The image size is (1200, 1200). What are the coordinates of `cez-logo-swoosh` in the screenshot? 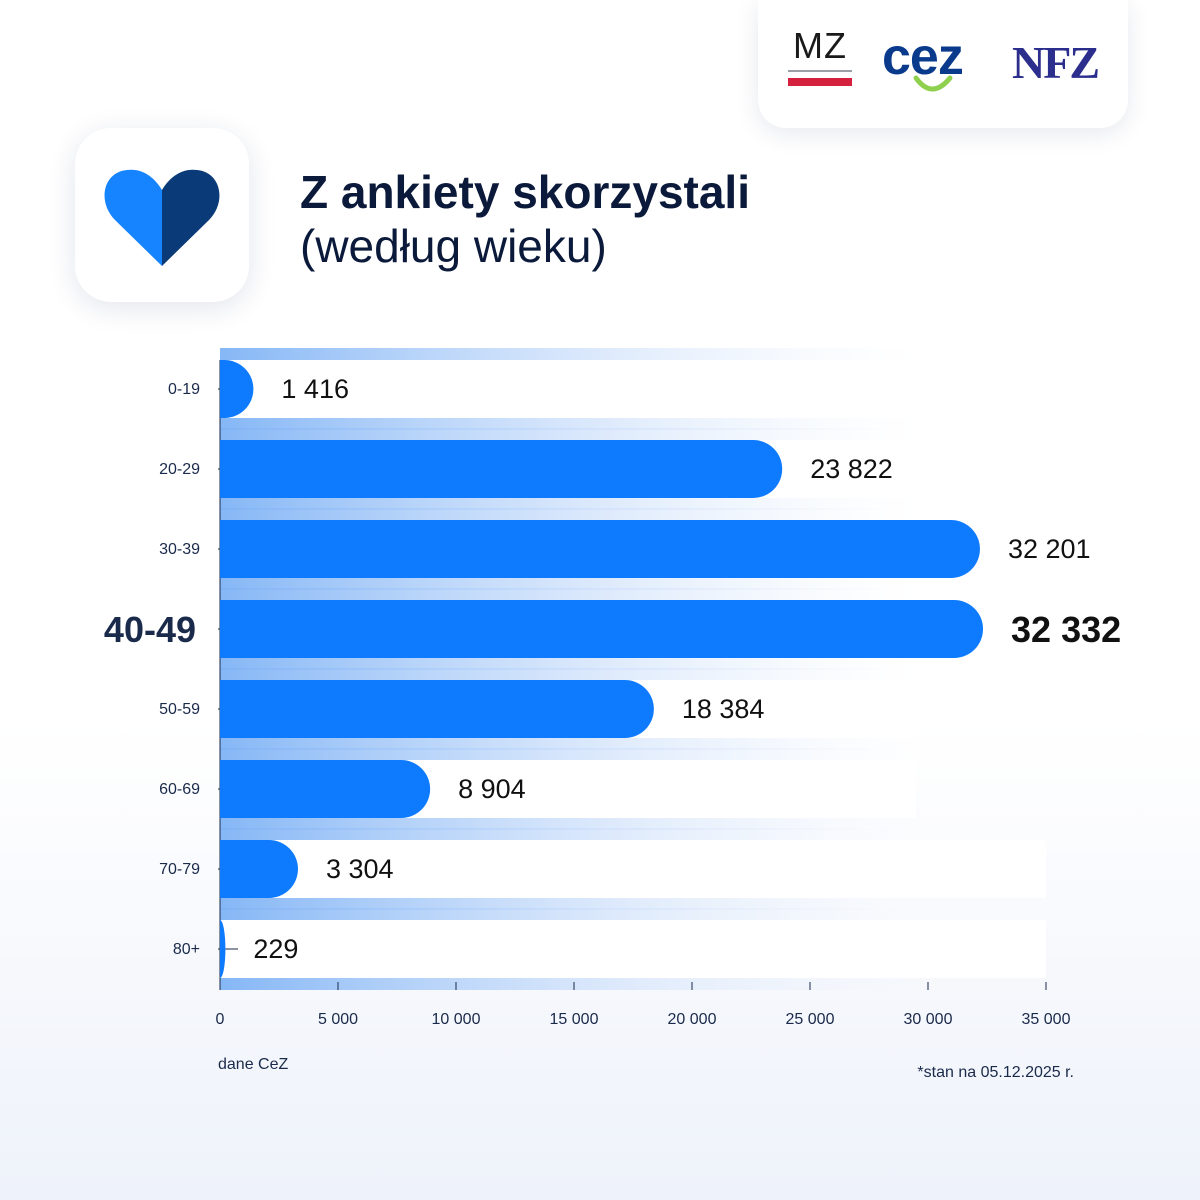 It's located at (933, 83).